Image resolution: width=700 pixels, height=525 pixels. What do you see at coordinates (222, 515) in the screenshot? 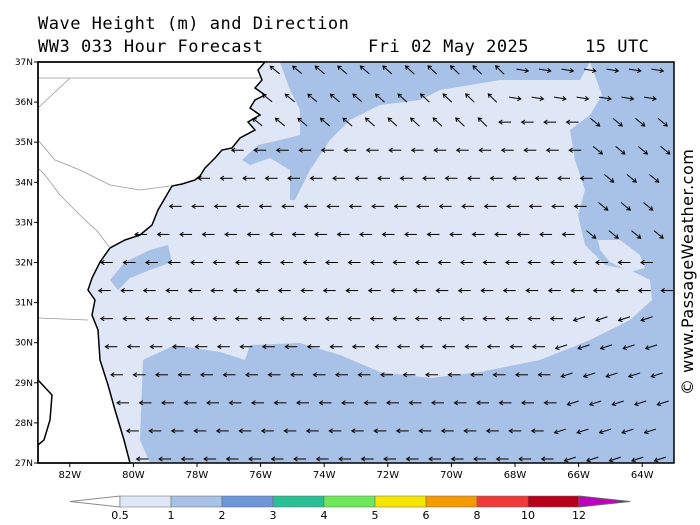
I see `colorbar-label: 2` at bounding box center [222, 515].